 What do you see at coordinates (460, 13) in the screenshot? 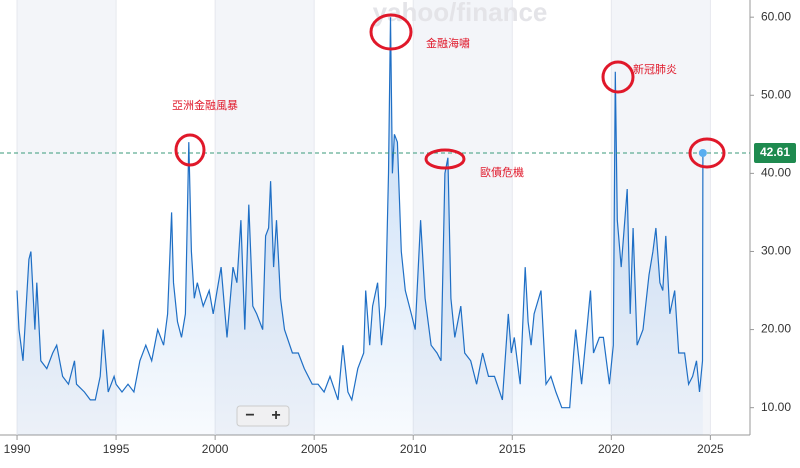
I see `watermark: yahoo/finance` at bounding box center [460, 13].